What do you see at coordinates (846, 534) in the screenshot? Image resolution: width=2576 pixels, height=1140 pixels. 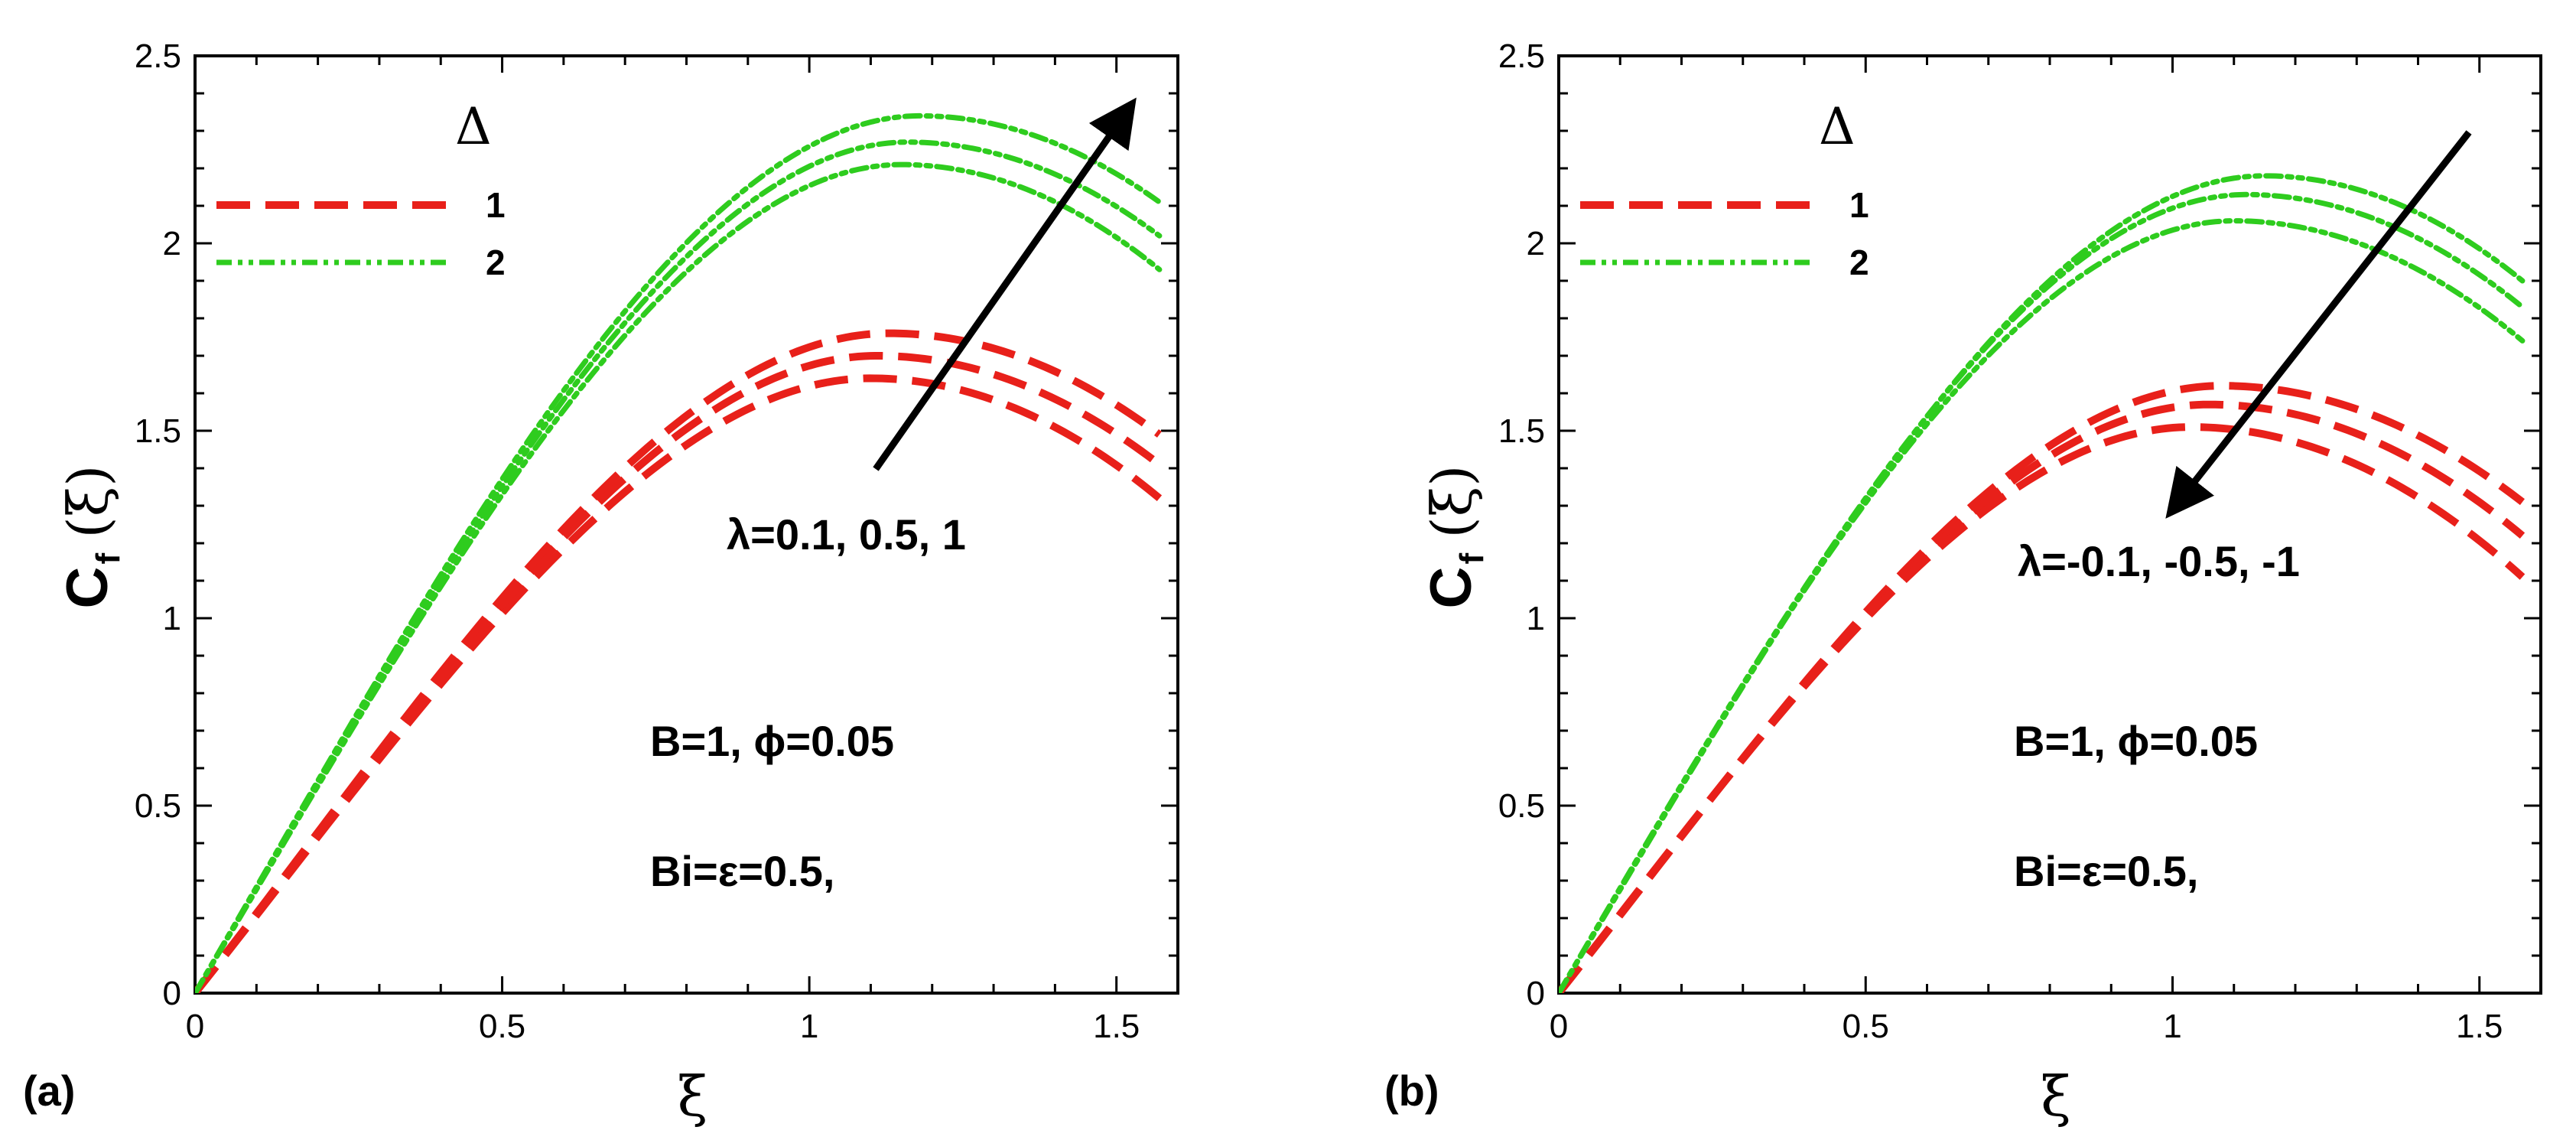 I see `lambda-annotation: λ=0.1, 0.5, 1` at bounding box center [846, 534].